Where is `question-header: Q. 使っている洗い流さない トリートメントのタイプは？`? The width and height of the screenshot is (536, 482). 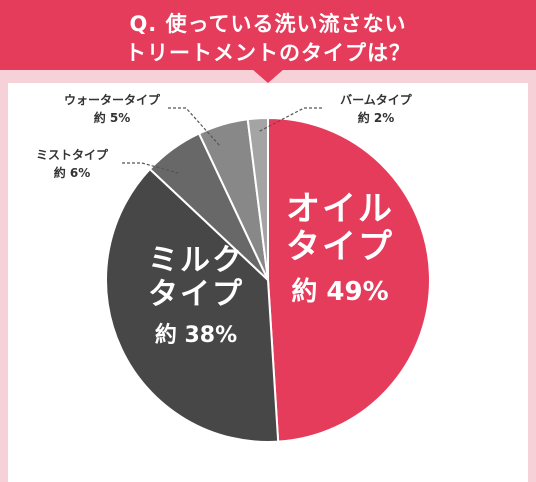
question-header: Q. 使っている洗い流さない トリートメントのタイプは？ is located at coordinates (268, 35).